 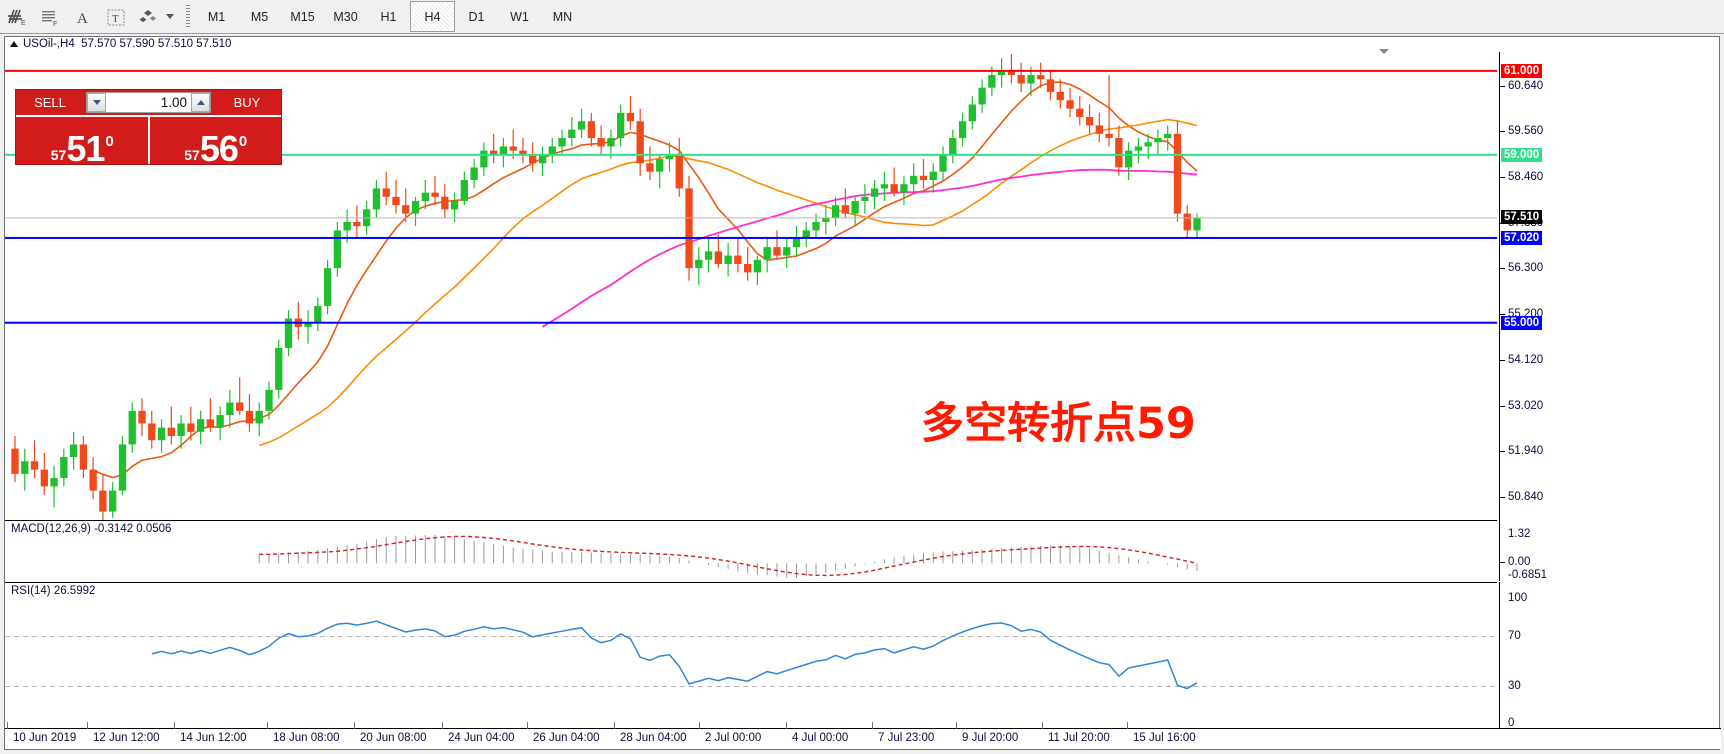 What do you see at coordinates (85, 148) in the screenshot?
I see `sell-price-big: 51` at bounding box center [85, 148].